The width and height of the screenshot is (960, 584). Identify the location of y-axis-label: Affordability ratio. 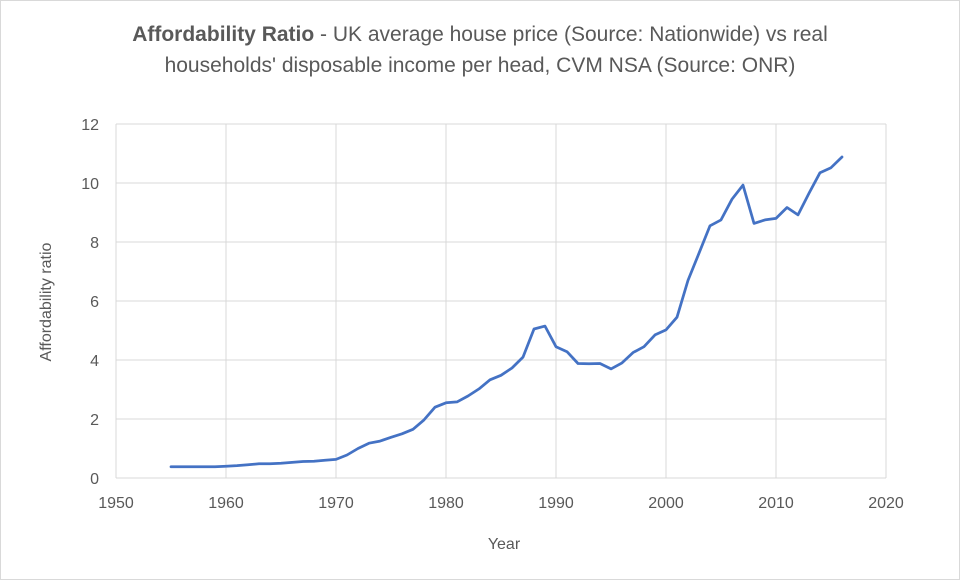
(46, 301).